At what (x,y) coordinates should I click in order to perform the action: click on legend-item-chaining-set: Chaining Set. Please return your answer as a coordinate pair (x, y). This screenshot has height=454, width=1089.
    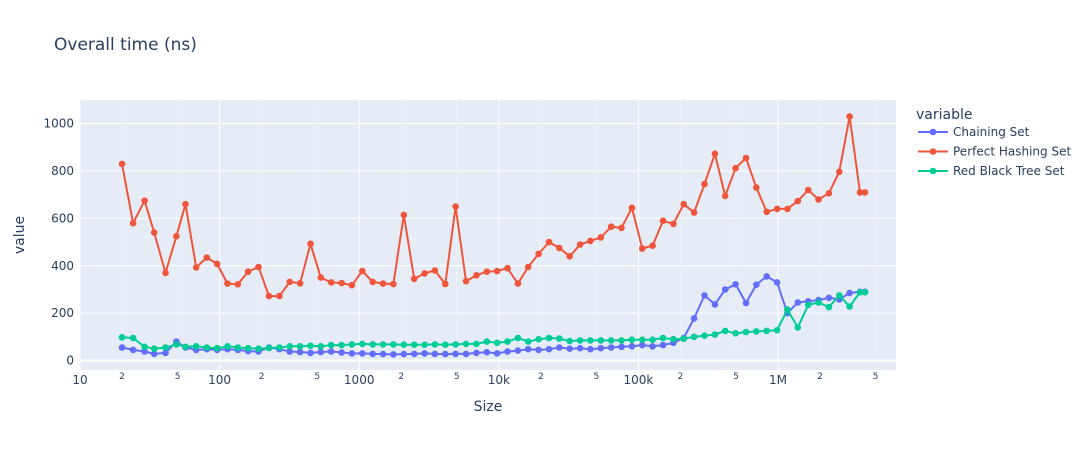
    Looking at the image, I should click on (974, 132).